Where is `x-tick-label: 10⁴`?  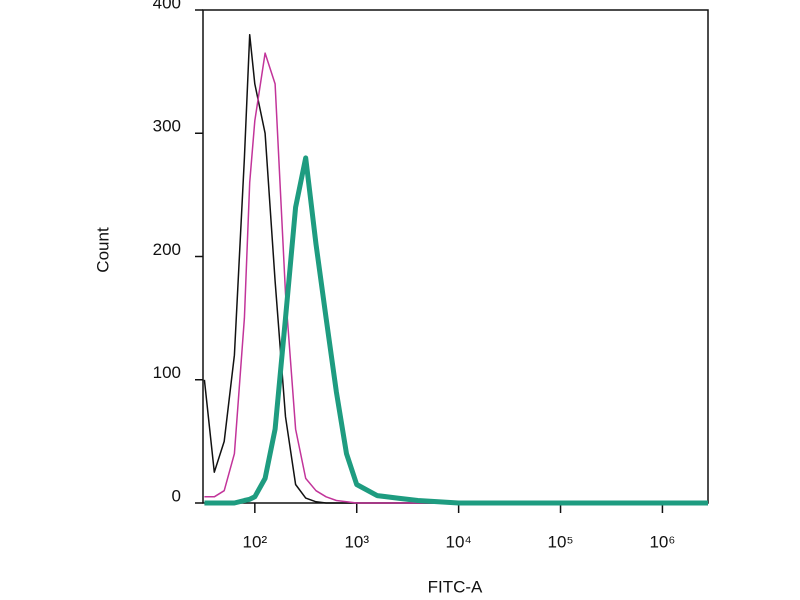
x-tick-label: 10⁴ is located at coordinates (459, 541).